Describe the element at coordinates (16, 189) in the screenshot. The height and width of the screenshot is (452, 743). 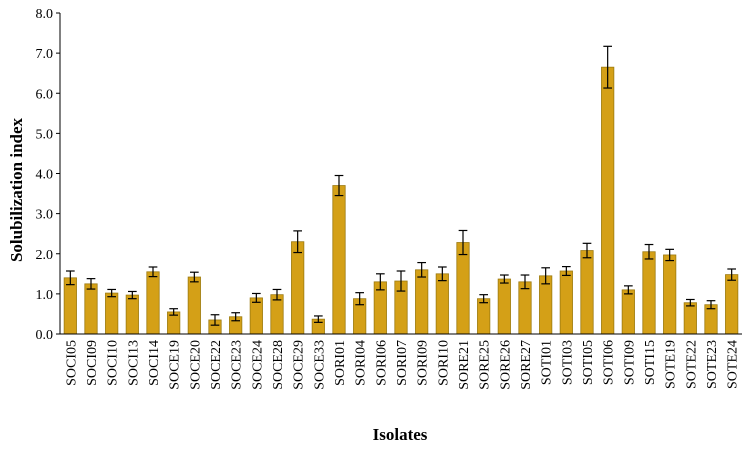
I see `y-axis-title: Solubilization index` at that location.